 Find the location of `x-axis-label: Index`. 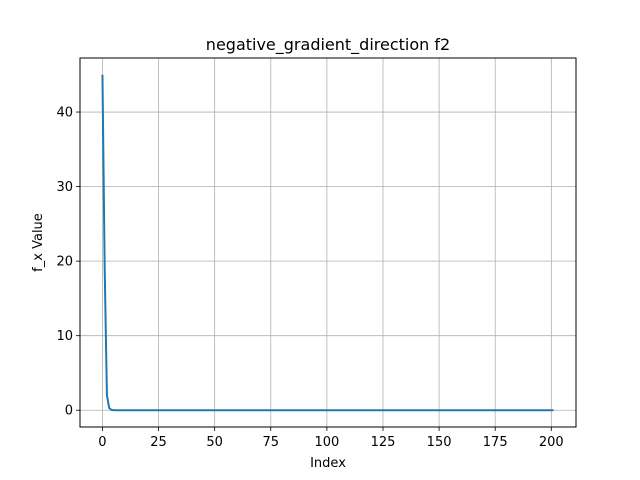

x-axis-label: Index is located at coordinates (328, 463).